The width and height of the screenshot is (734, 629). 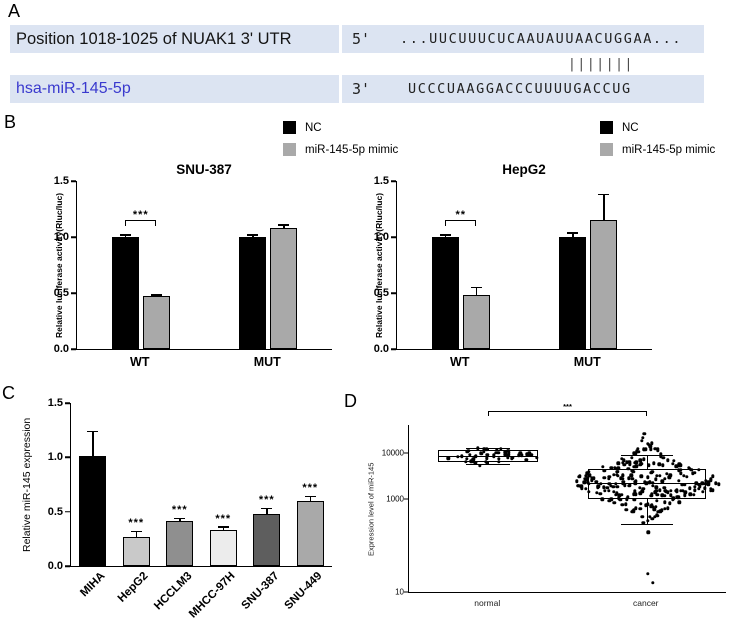 I want to click on x-axis: MIHA HepG2 HCCLM3 MHCC-97H SNU-387 SNU-449, so click(x=201, y=598).